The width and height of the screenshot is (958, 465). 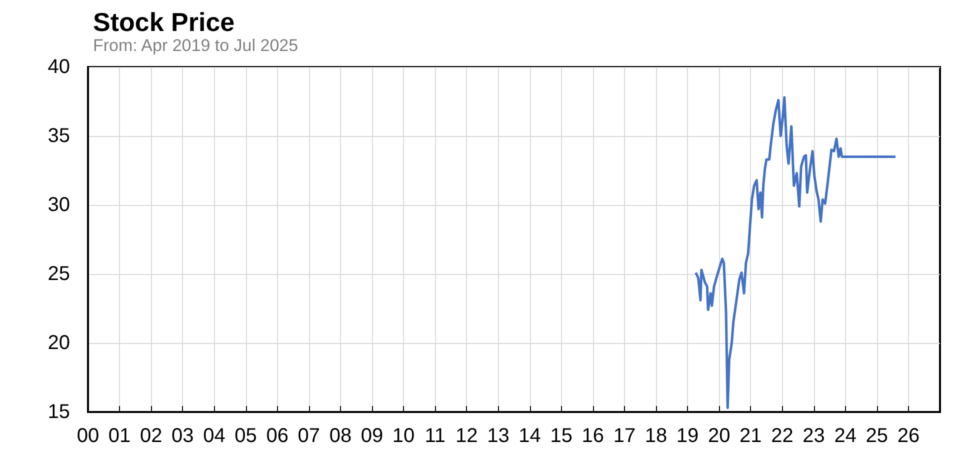 What do you see at coordinates (277, 436) in the screenshot?
I see `x-tick-label: 06` at bounding box center [277, 436].